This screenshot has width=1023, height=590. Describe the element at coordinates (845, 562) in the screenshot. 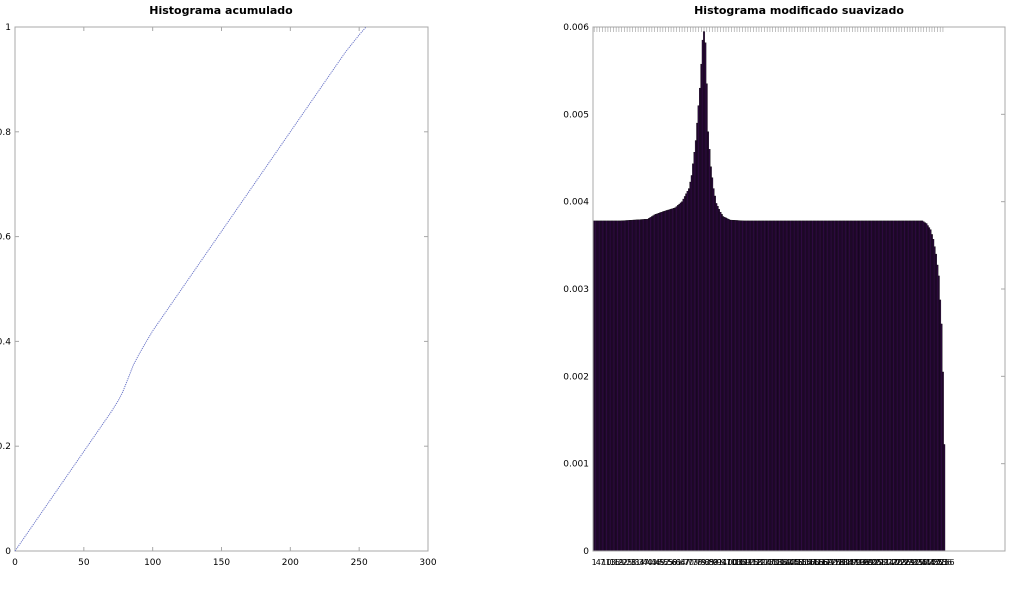

I see `x-tick-label: 184` at that location.